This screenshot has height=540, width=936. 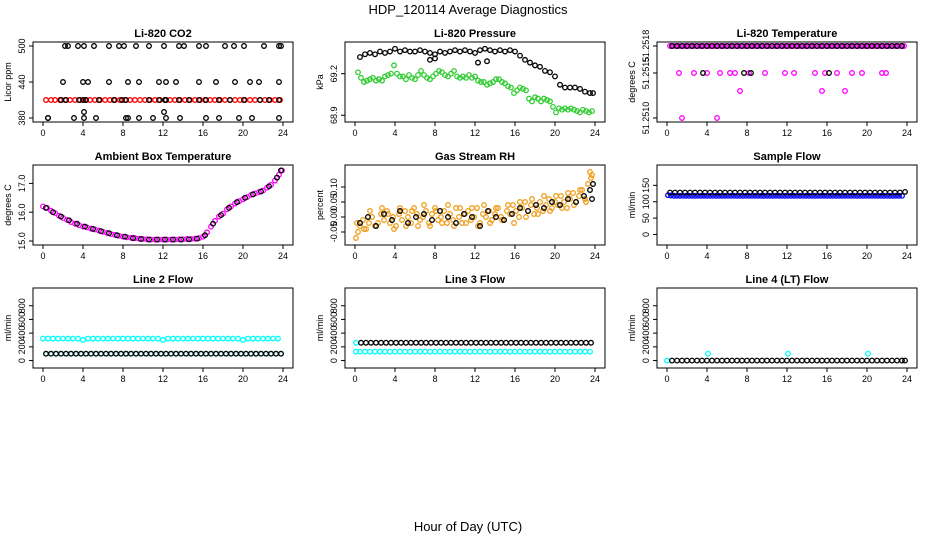 What do you see at coordinates (706, 379) in the screenshot?
I see `x-tick-label: 4` at bounding box center [706, 379].